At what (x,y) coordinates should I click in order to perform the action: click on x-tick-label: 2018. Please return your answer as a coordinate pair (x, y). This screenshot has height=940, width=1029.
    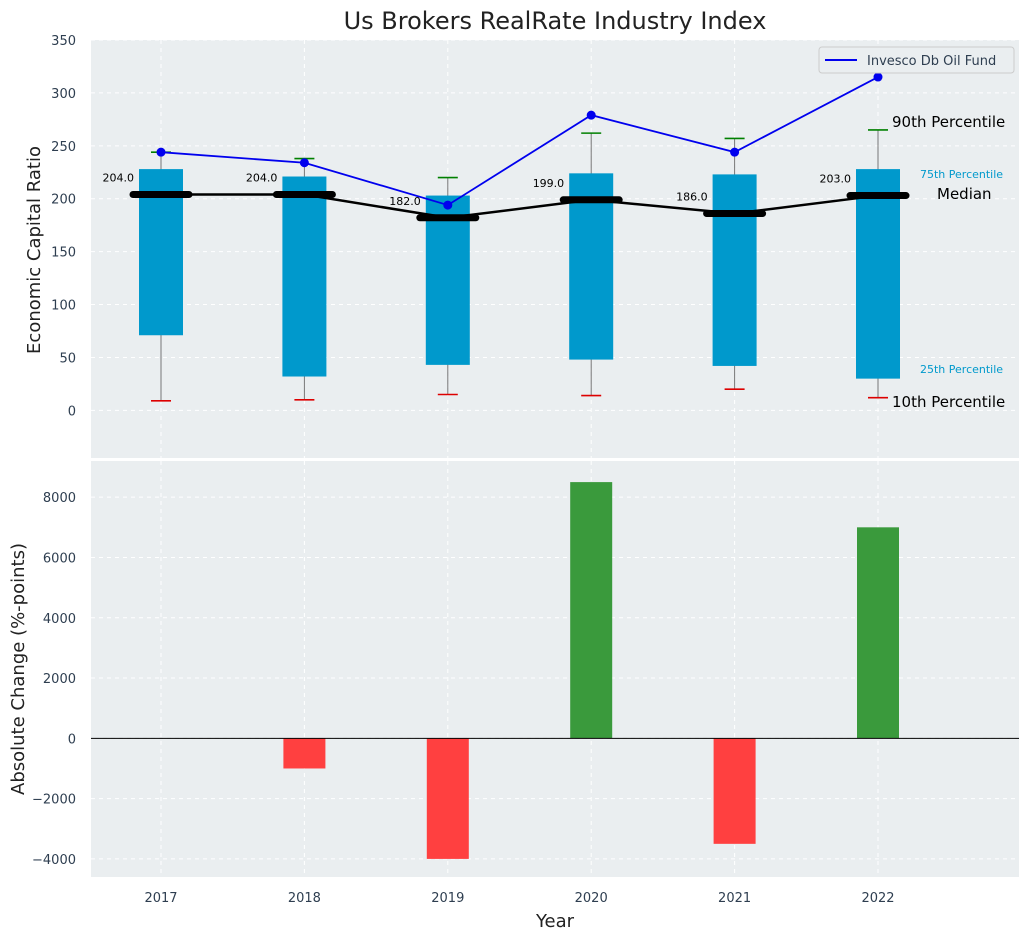
    Looking at the image, I should click on (304, 898).